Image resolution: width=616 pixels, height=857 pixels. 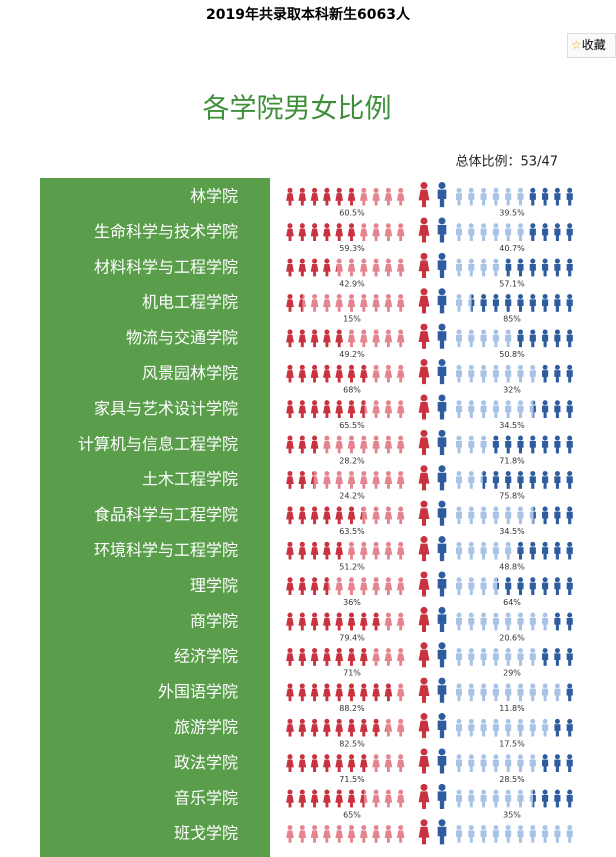 I want to click on category-label: 林学院, so click(x=214, y=196).